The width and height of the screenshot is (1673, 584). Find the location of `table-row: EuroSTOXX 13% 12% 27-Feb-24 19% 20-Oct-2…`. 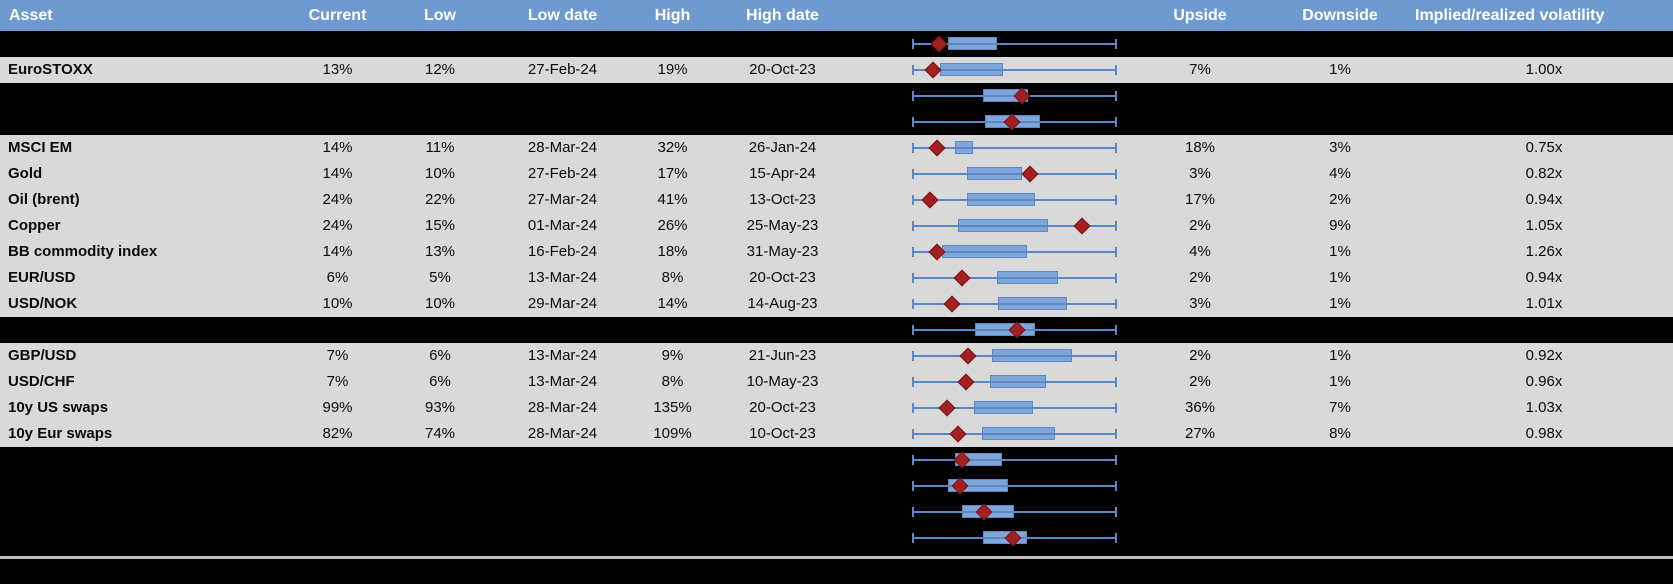

table-row: EuroSTOXX 13% 12% 27-Feb-24 19% 20-Oct-2… is located at coordinates (836, 70).